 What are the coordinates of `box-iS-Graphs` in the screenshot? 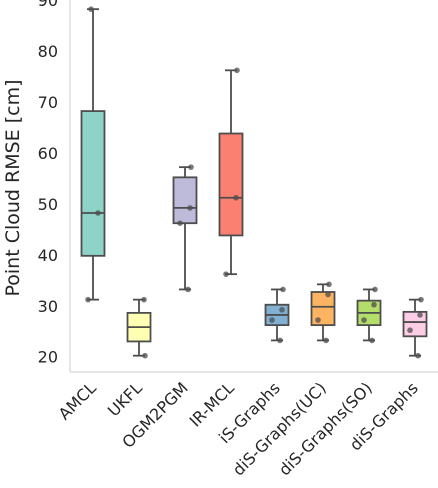 It's located at (277, 315).